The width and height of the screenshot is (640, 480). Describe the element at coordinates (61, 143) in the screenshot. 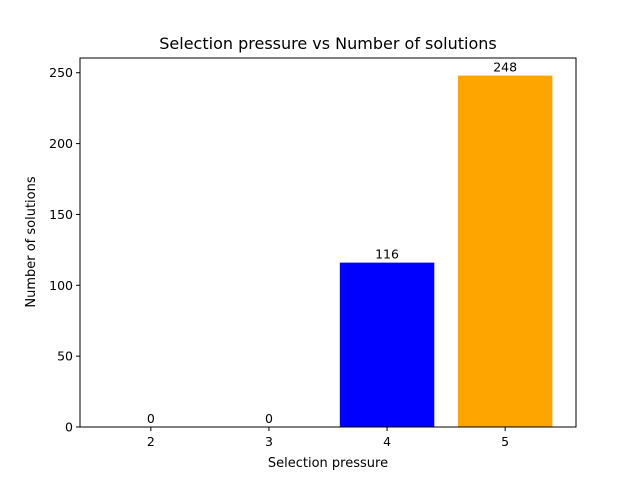

I see `y-tick-label-200: 200` at that location.